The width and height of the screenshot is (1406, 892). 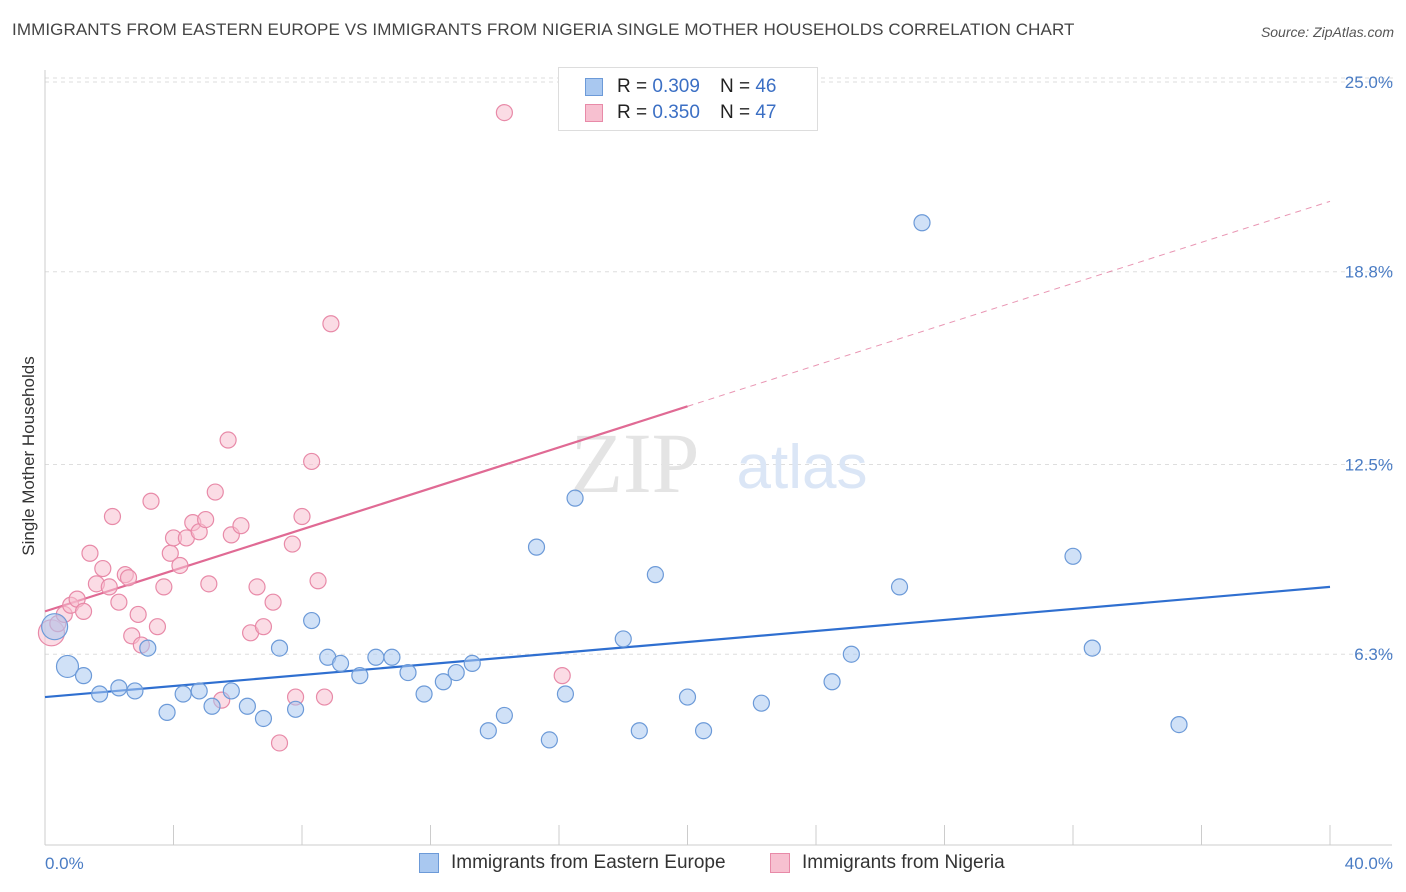 I want to click on legend-row-eastern-europe: R = 0.309 N = 46, so click(x=680, y=87).